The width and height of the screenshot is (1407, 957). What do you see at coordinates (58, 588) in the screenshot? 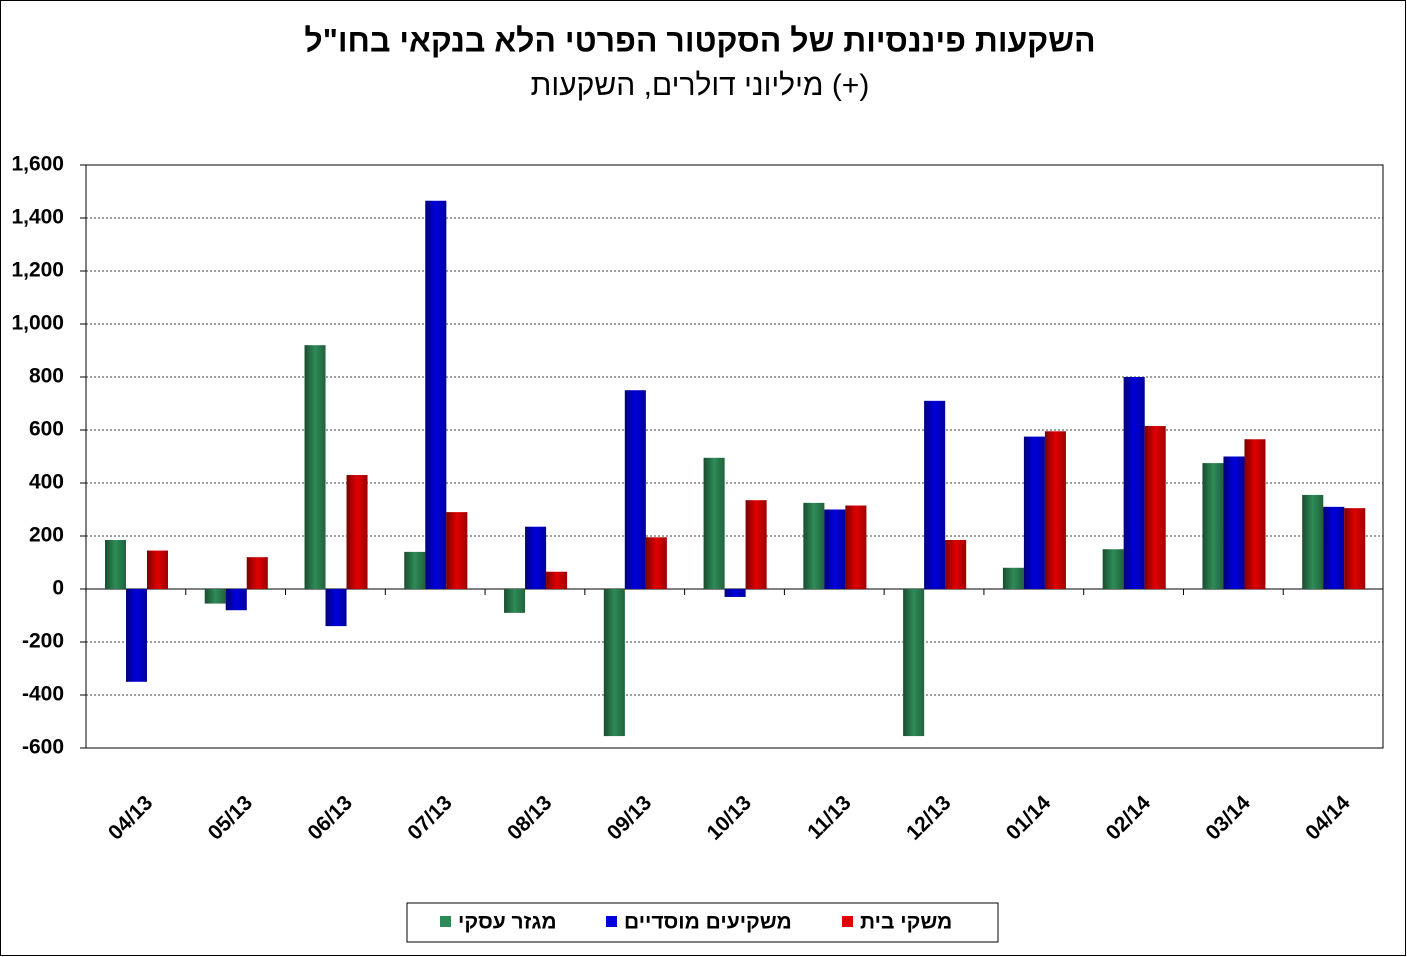
I see `y-tick-label: 0` at bounding box center [58, 588].